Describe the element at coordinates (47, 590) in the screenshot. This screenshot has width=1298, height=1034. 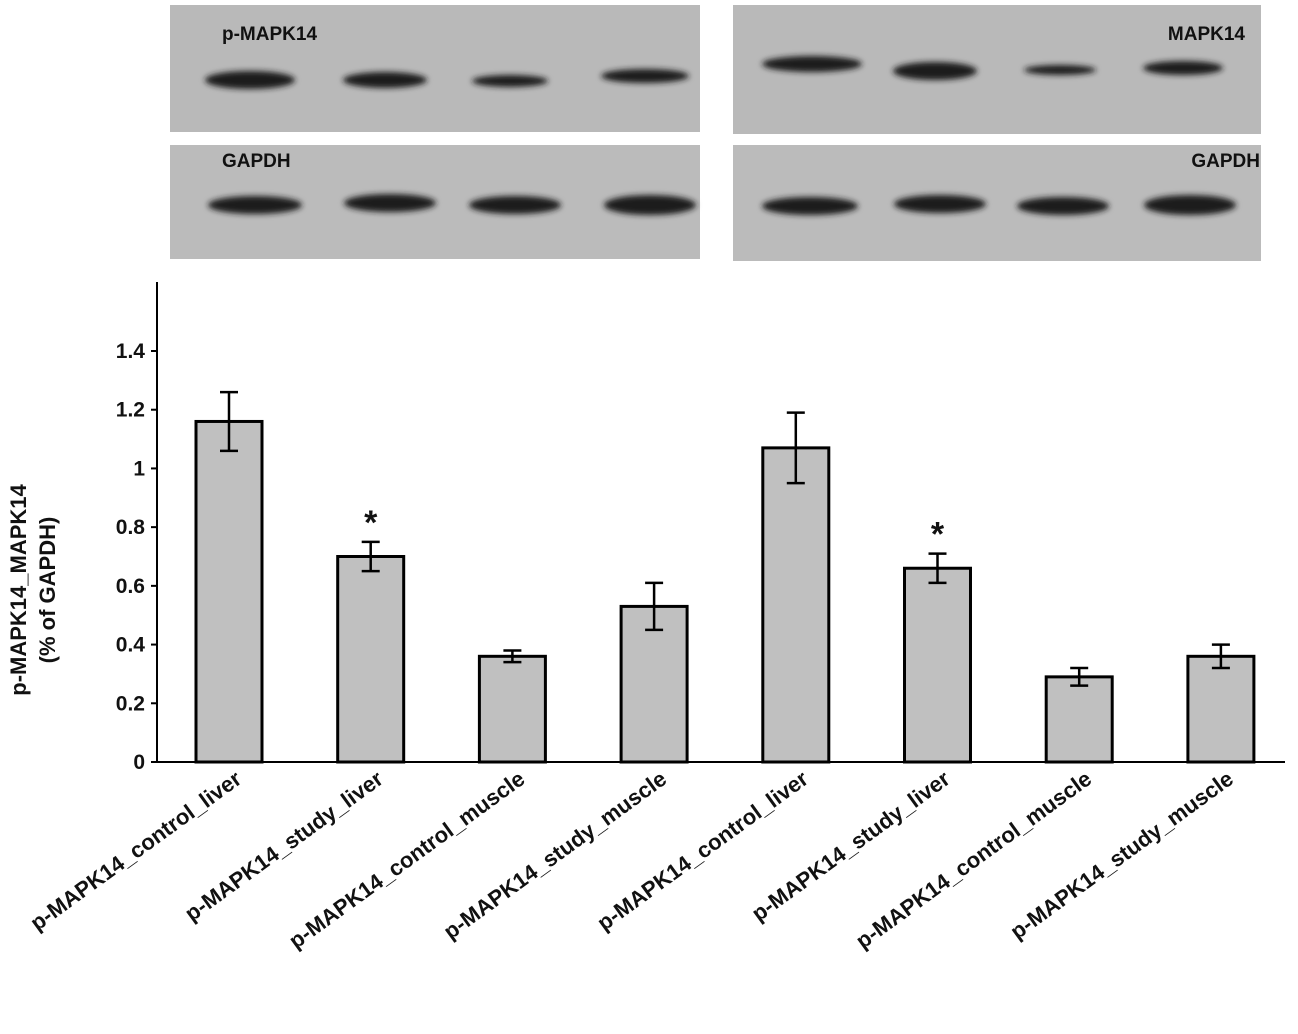
I see `y-axis-title-line2: (% of GAPDH)` at that location.